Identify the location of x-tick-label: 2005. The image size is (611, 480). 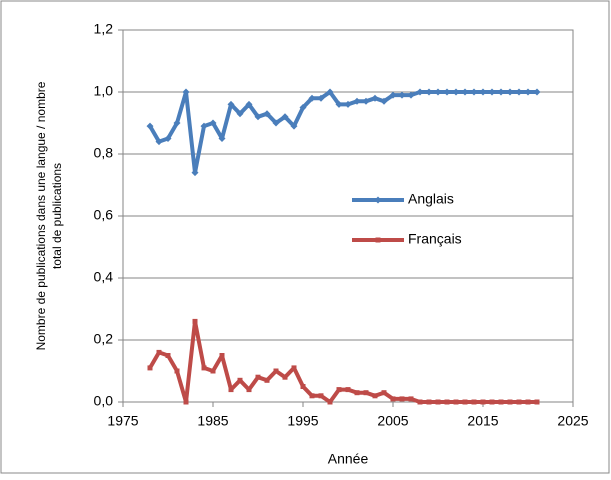
(392, 421).